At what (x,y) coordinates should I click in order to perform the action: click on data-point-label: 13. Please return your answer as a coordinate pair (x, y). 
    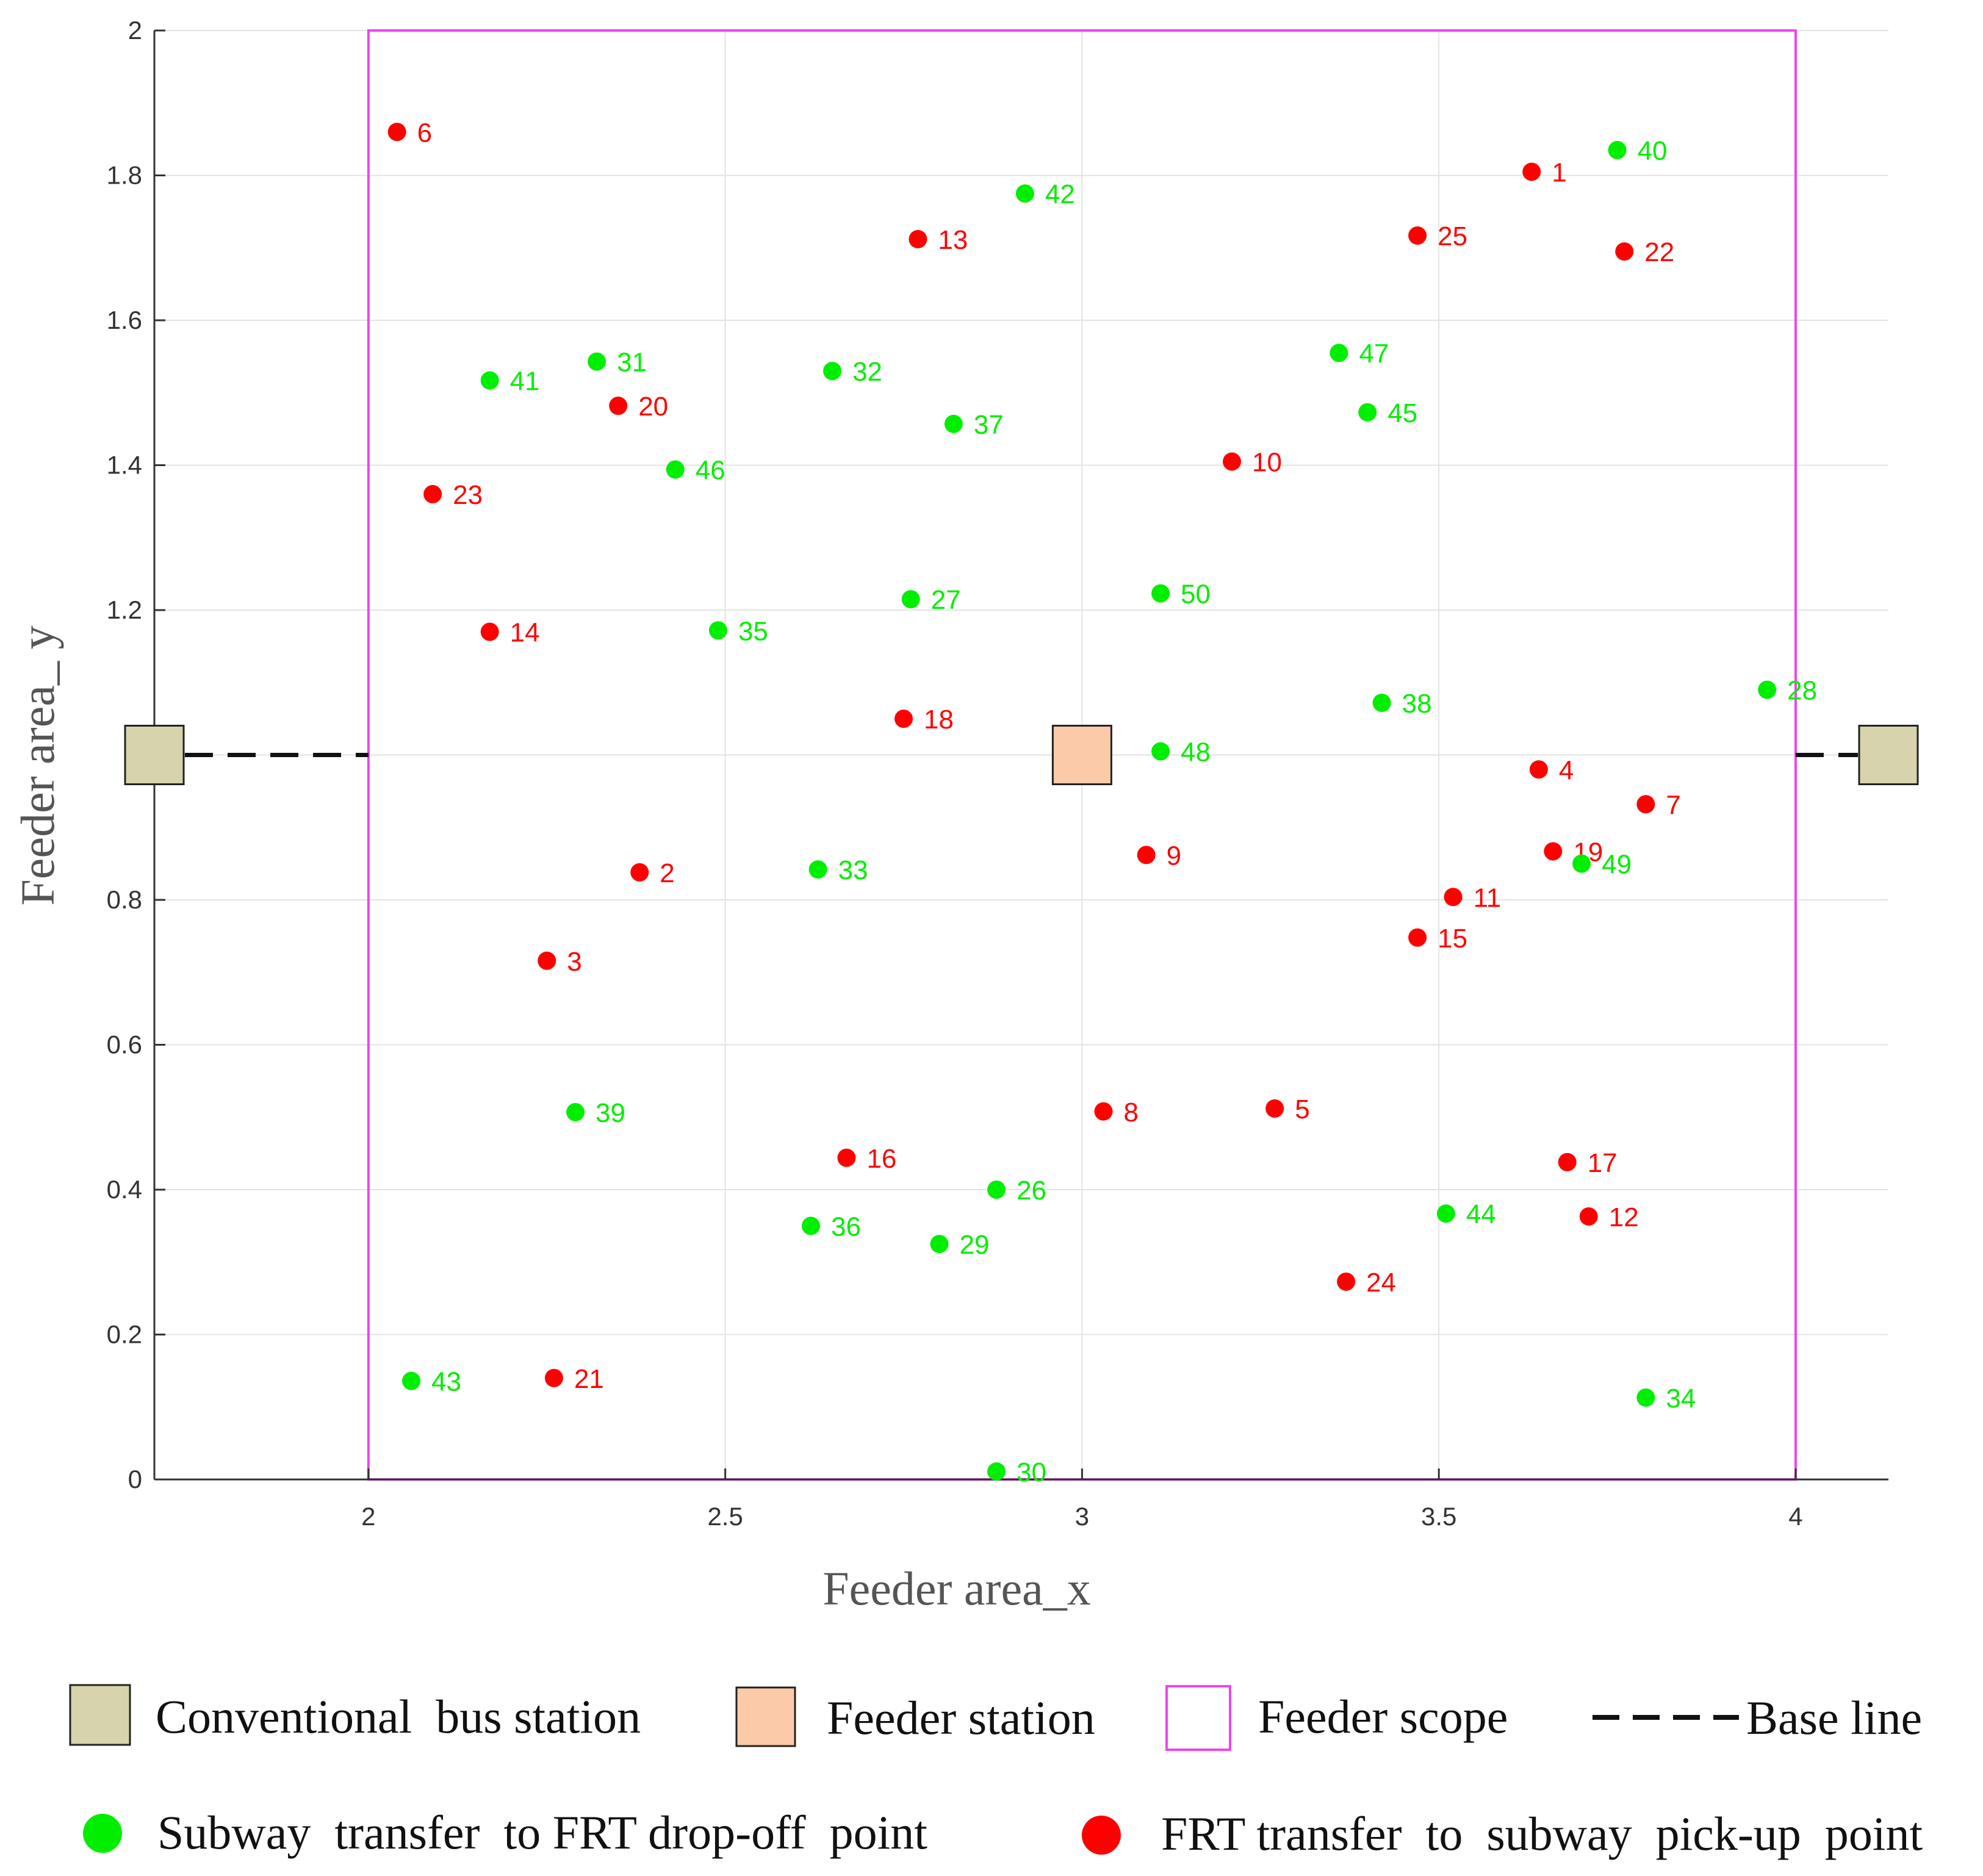
    Looking at the image, I should click on (953, 240).